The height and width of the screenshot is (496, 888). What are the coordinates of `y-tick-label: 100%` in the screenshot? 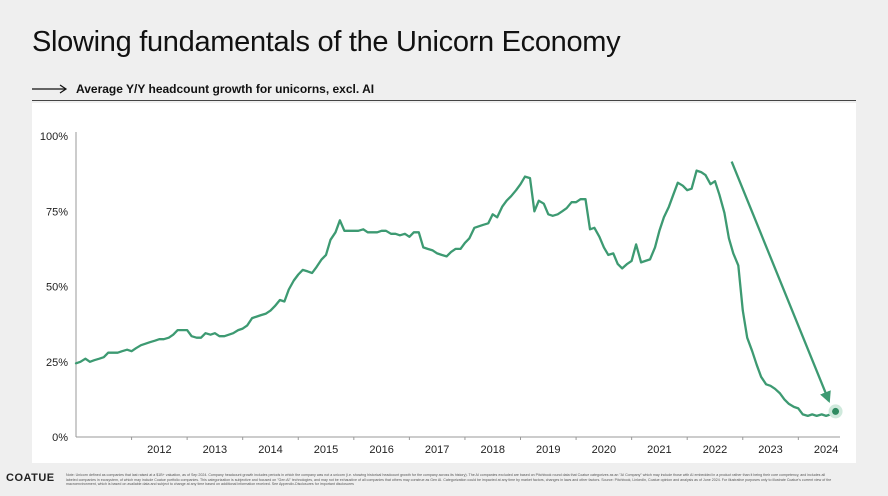 It's located at (54, 137).